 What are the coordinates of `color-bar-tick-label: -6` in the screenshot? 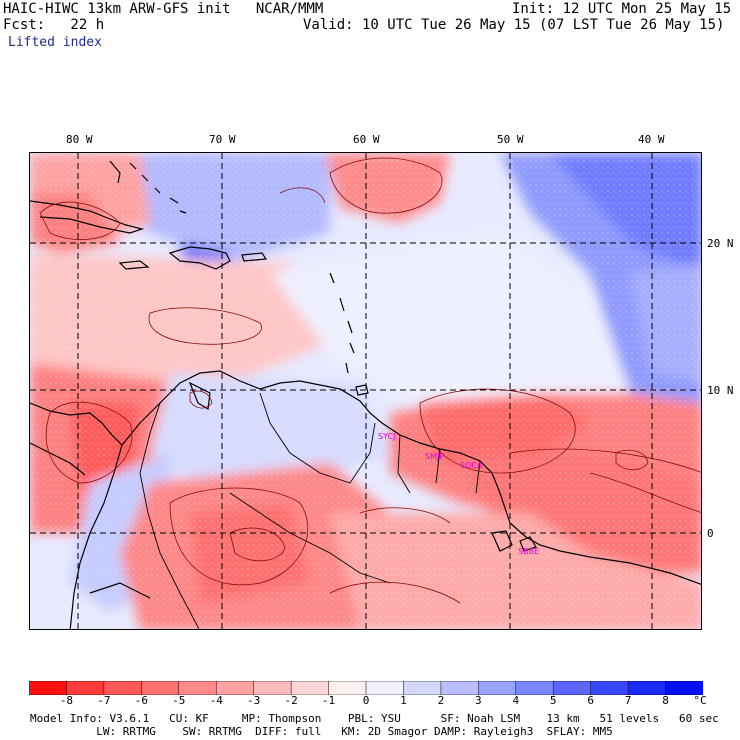 It's located at (141, 700).